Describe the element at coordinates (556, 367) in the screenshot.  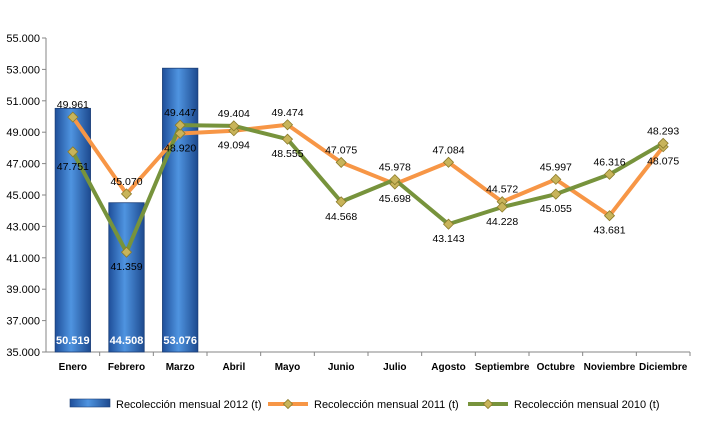
I see `x-tick-label: Octubre` at that location.